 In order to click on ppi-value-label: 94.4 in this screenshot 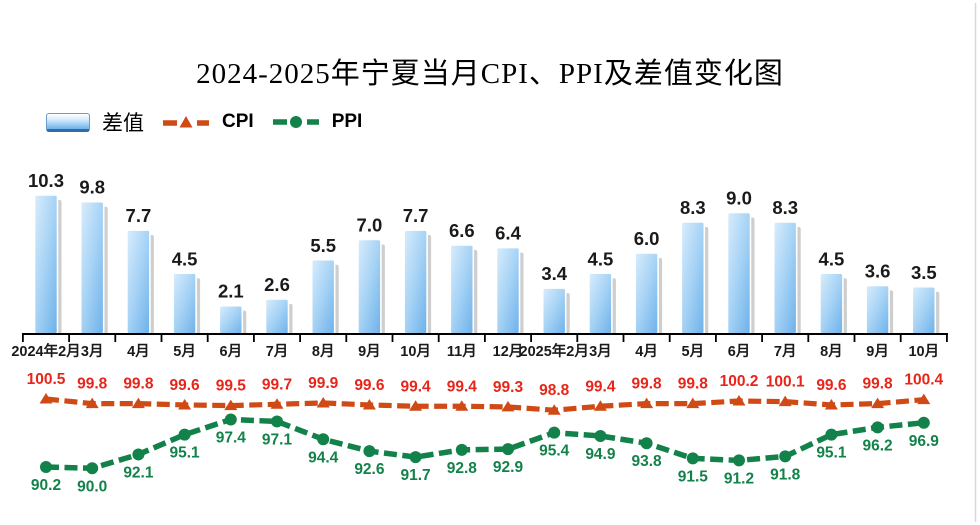, I will do `click(323, 457)`.